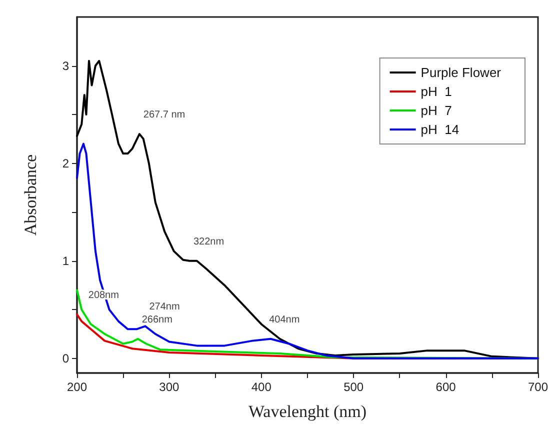 This screenshot has width=555, height=444. I want to click on x-tick-label: 500, so click(354, 387).